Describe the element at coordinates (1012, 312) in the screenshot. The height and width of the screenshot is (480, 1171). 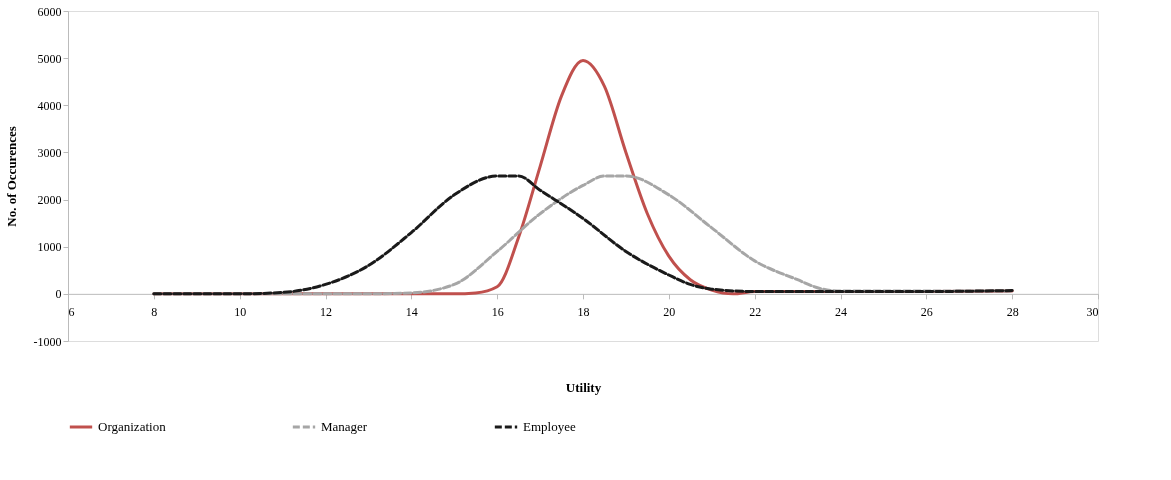
I see `x-tick-label: 28` at that location.